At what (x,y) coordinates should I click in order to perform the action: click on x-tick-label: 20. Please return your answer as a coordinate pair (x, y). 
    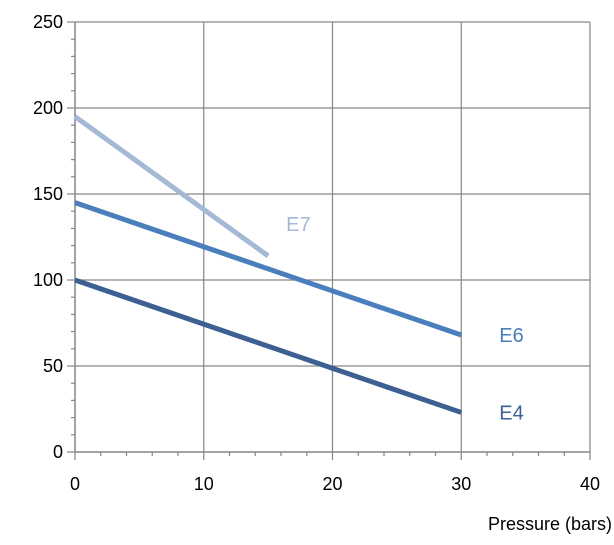
    Looking at the image, I should click on (332, 484).